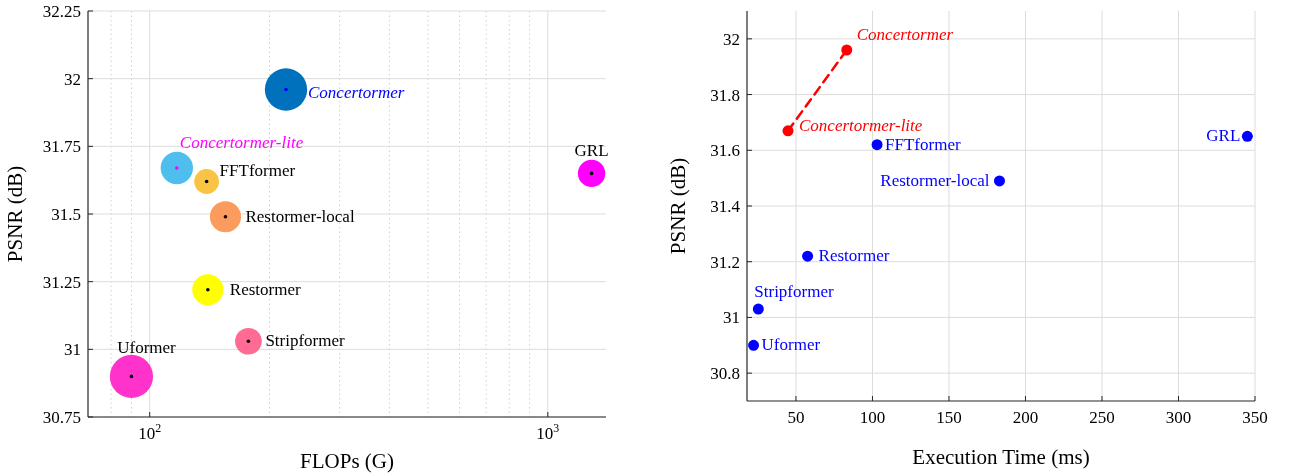 The image size is (1292, 474). I want to click on x-tick-label: 250, so click(1102, 417).